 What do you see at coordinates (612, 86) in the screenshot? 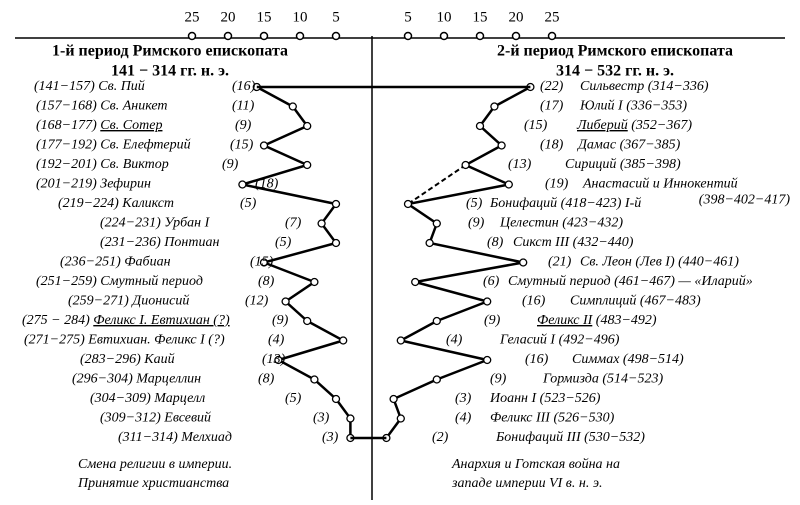
I see `bishop-name: Сильвестр` at bounding box center [612, 86].